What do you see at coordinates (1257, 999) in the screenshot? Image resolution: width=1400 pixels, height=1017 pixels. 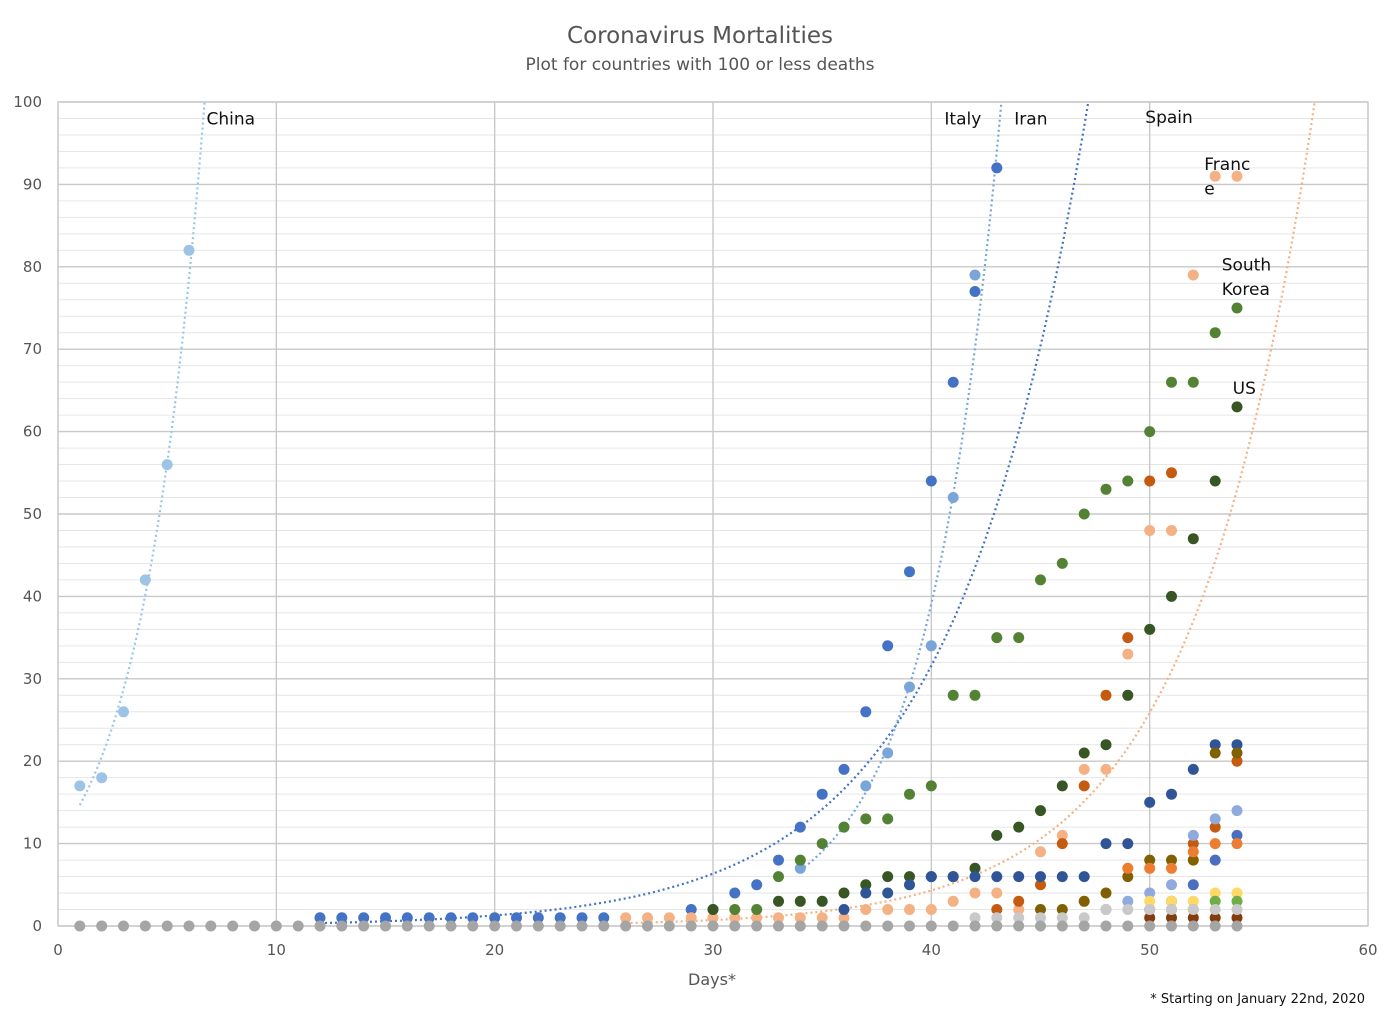 I see `footnote: * Starting on January 22nd, 2020` at bounding box center [1257, 999].